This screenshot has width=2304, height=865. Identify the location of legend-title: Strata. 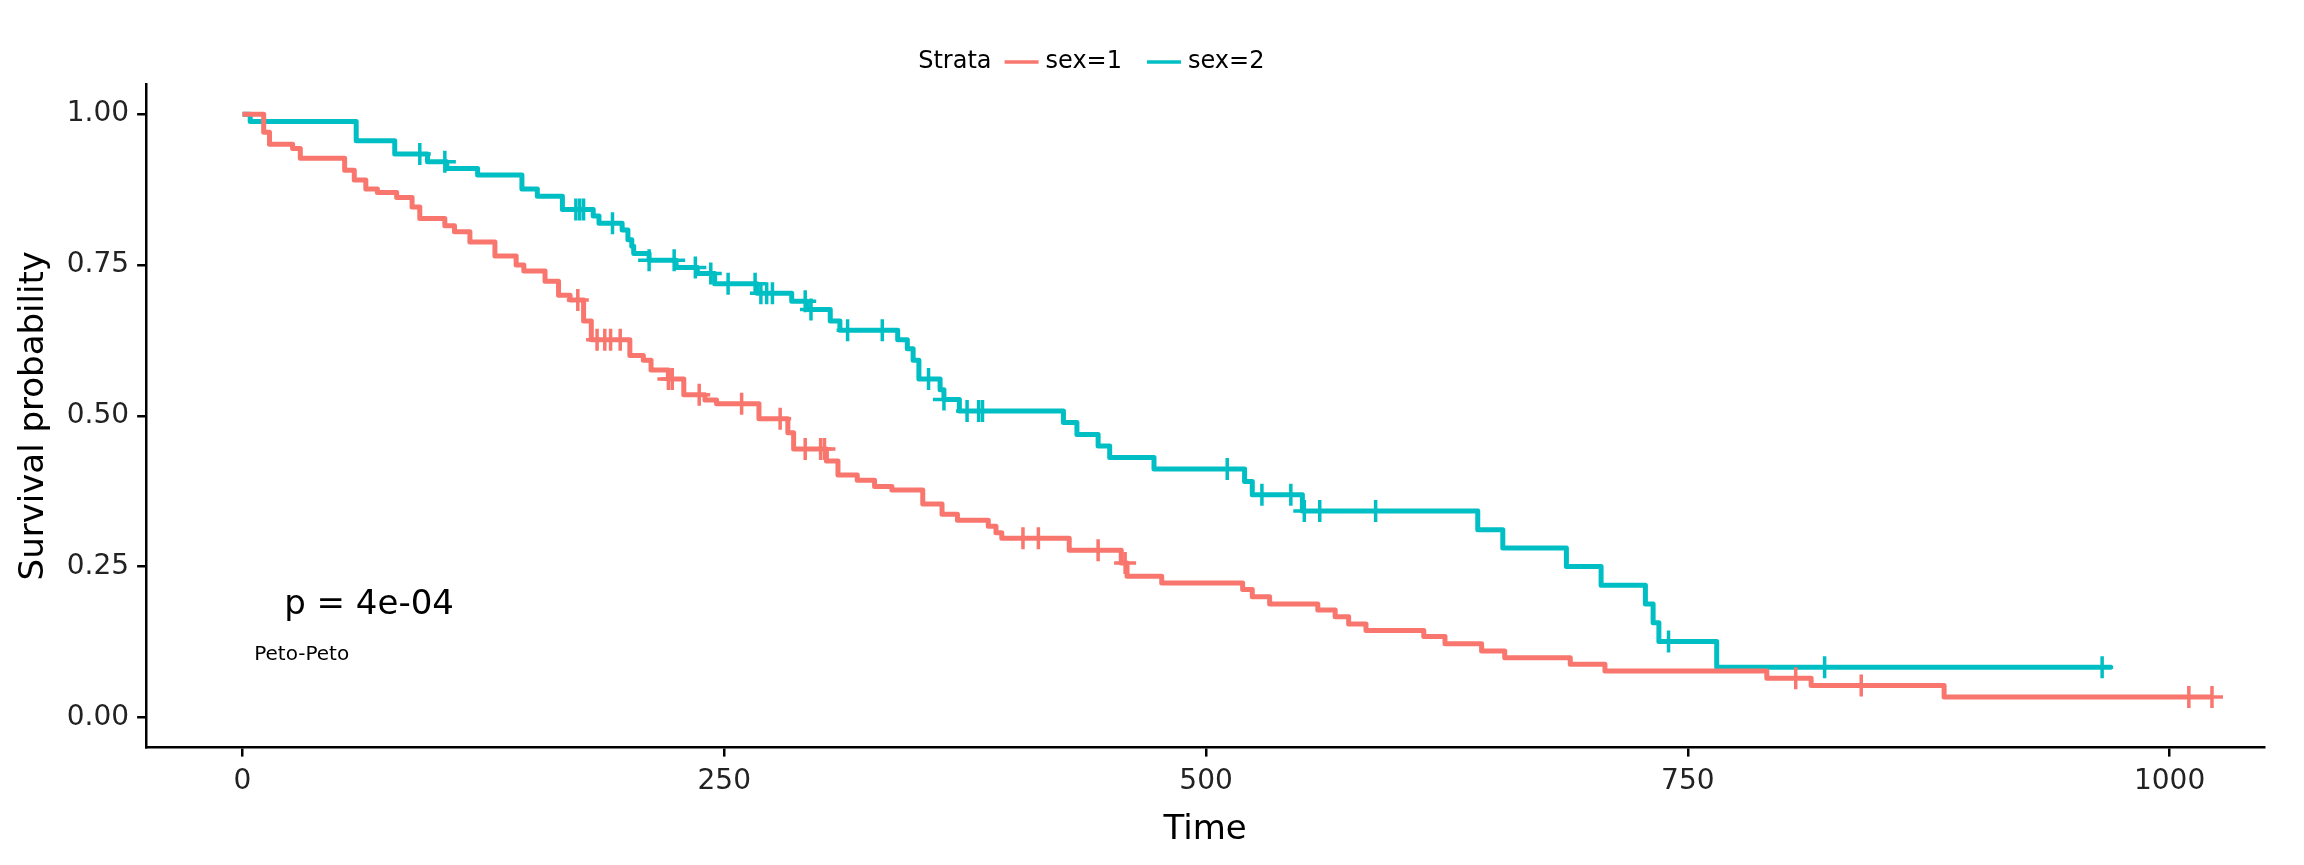
(955, 60).